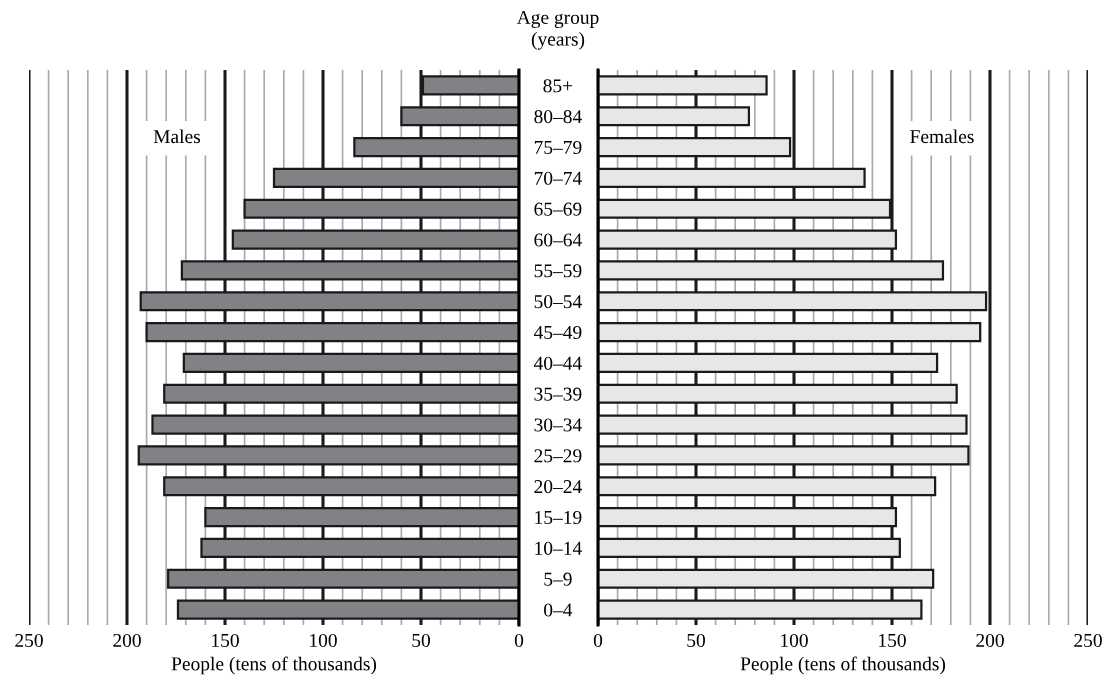 The width and height of the screenshot is (1108, 696). What do you see at coordinates (558, 209) in the screenshot?
I see `y-tick-label: 65–69` at bounding box center [558, 209].